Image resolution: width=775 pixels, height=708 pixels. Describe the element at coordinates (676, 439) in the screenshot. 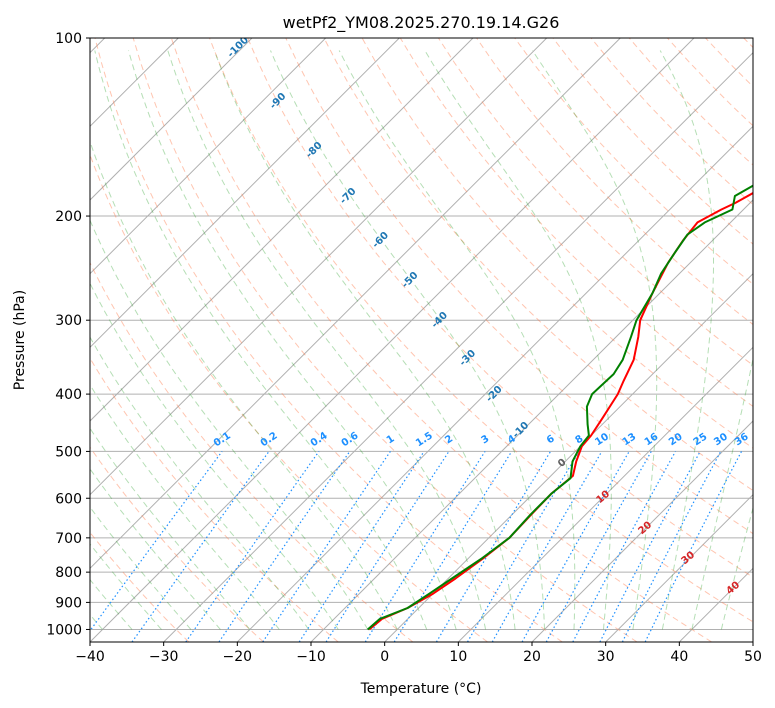

I see `mixing-ratio-label: 20` at that location.